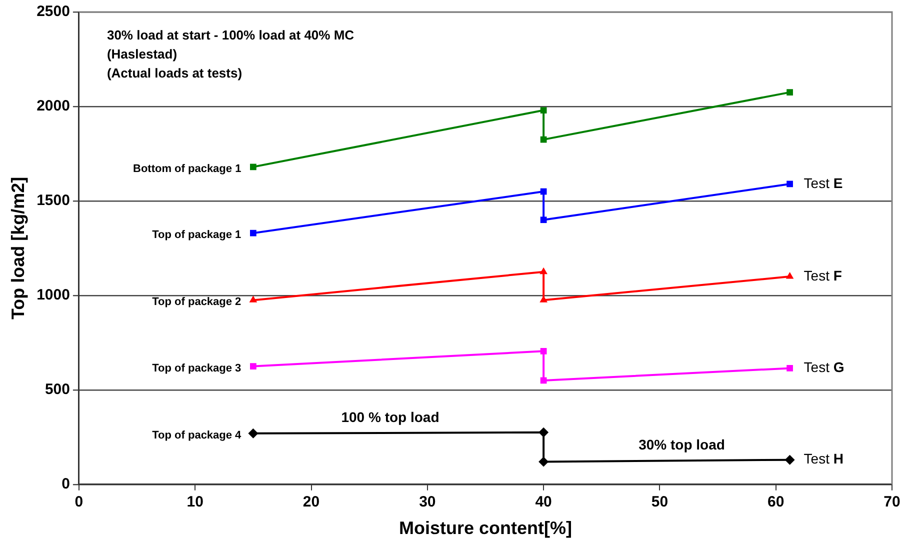 The width and height of the screenshot is (904, 548). Describe the element at coordinates (776, 502) in the screenshot. I see `x-tick-label: 60` at that location.